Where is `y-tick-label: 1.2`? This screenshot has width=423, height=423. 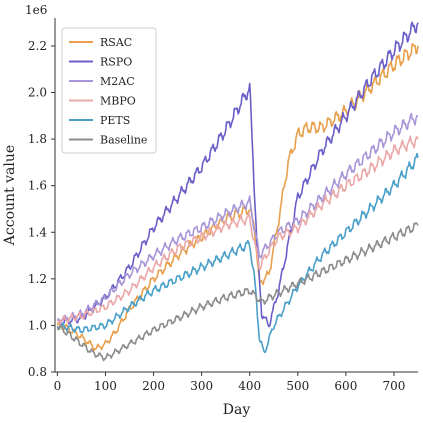 y-tick-label: 1.2 is located at coordinates (37, 279).